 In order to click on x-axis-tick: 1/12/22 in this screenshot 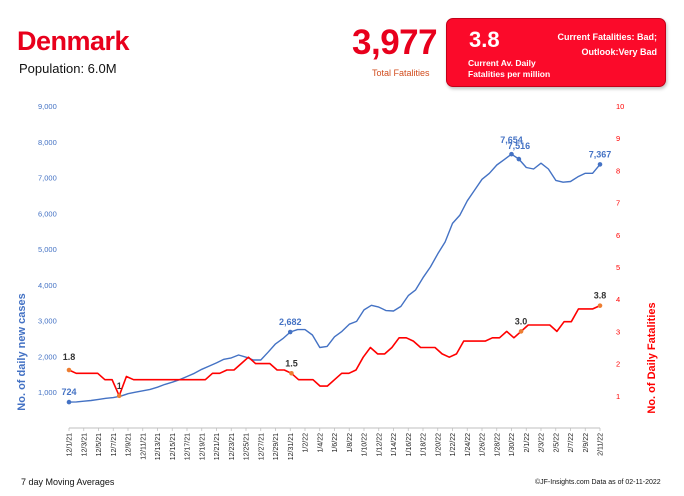, I will do `click(379, 444)`.